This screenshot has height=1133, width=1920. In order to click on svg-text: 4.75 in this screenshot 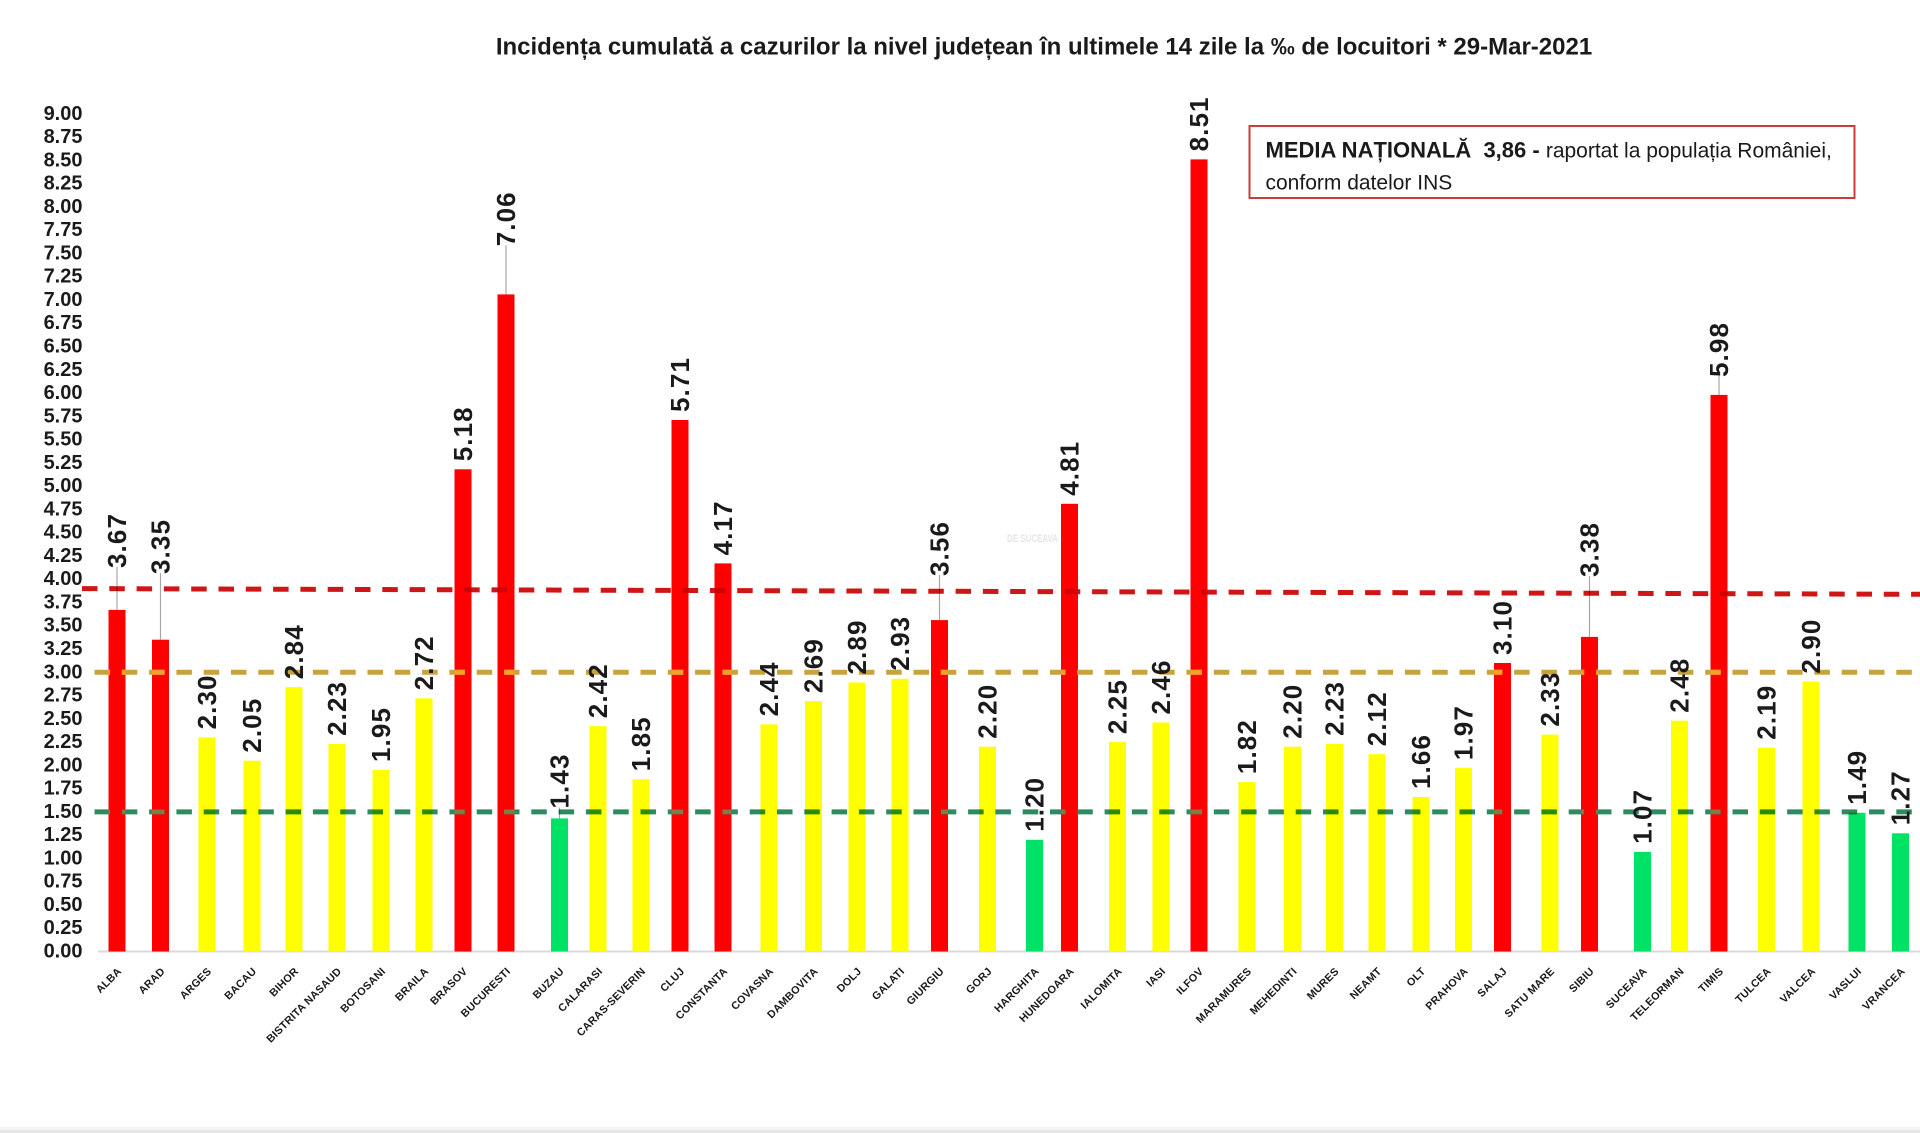, I will do `click(63, 509)`.